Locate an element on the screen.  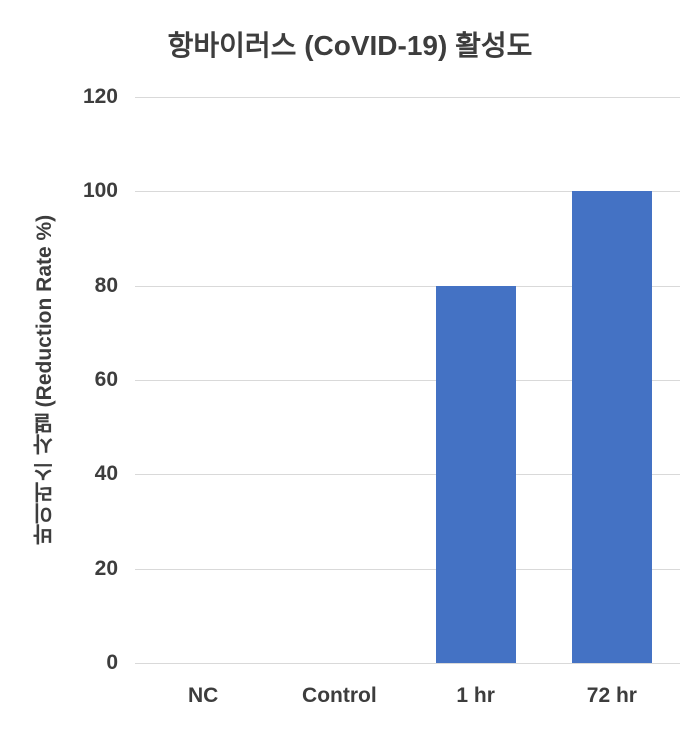
y-tick-label: 60 is located at coordinates (106, 379).